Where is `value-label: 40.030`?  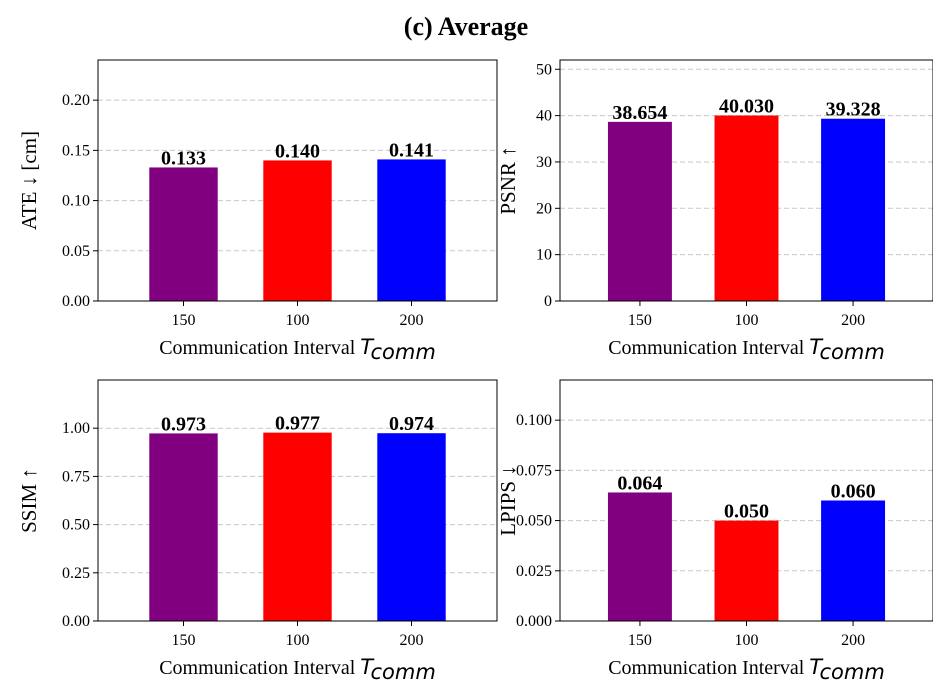 value-label: 40.030 is located at coordinates (746, 106).